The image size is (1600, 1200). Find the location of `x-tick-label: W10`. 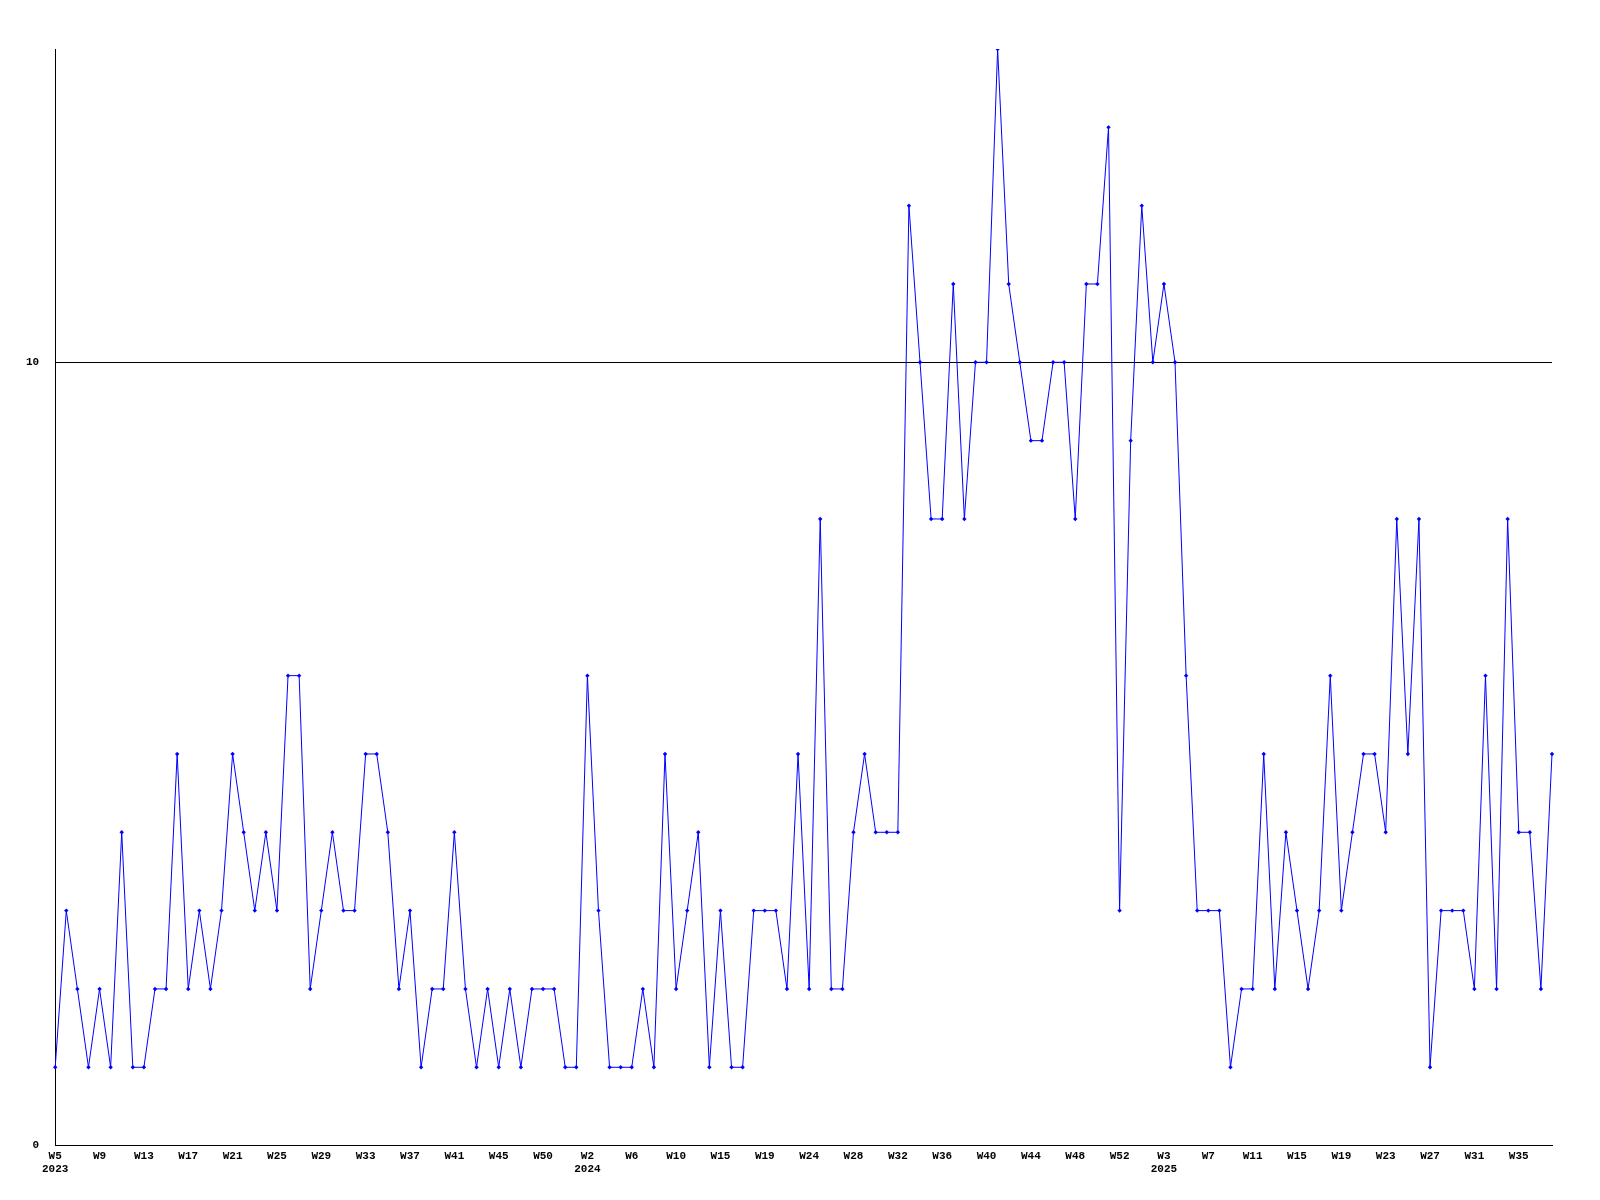

x-tick-label: W10 is located at coordinates (676, 1155).